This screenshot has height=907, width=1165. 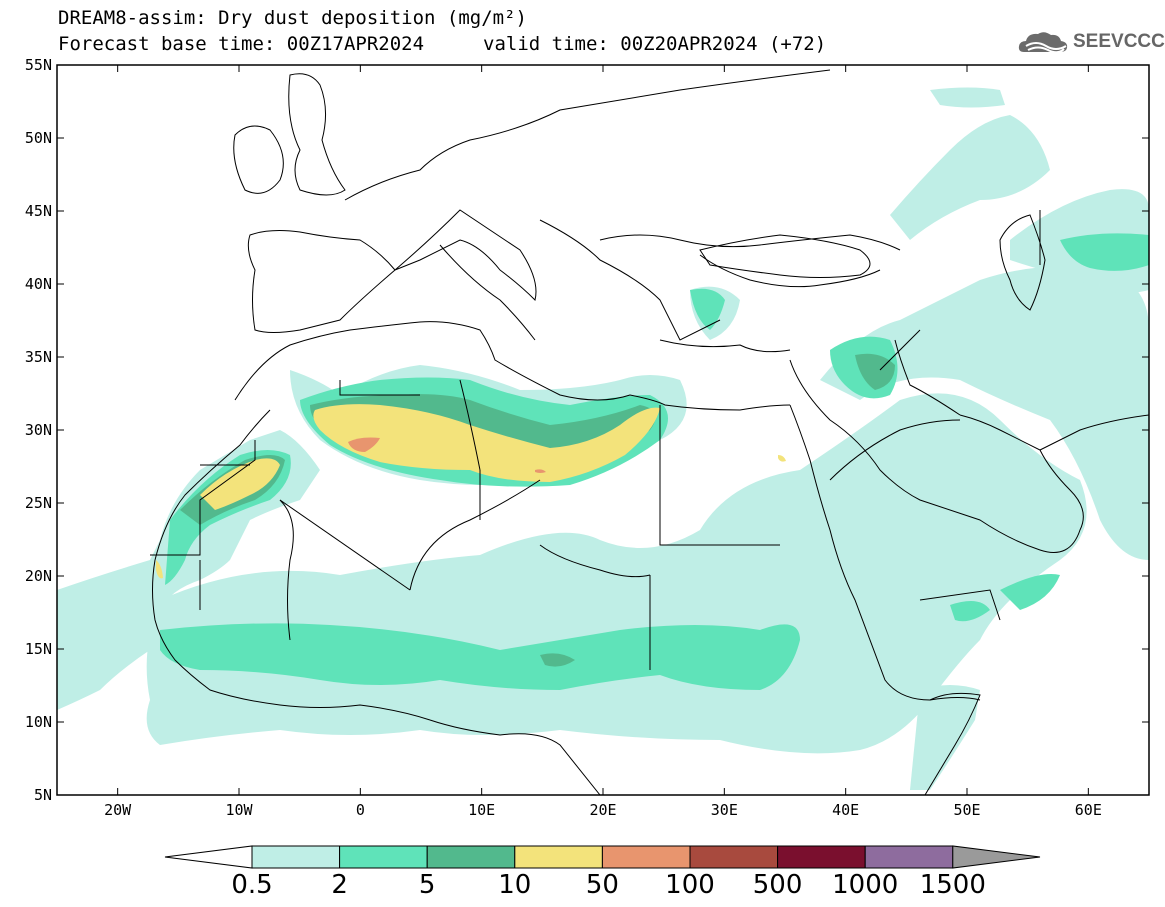 I want to click on colorbar-over-triangle, so click(x=996, y=857).